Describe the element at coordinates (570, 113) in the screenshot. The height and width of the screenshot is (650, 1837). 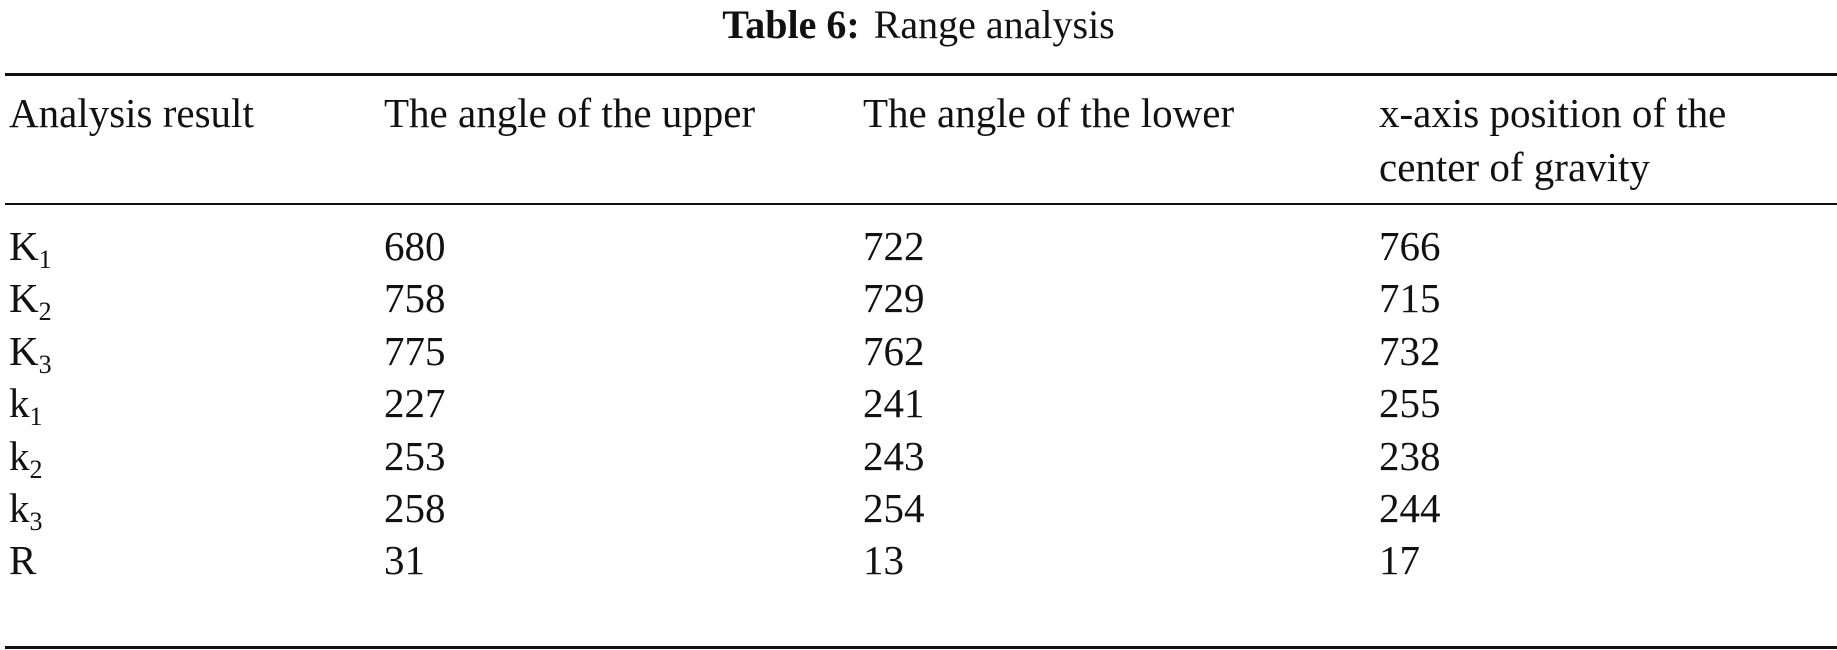
I see `header-upper-angle: The angle of the upper` at that location.